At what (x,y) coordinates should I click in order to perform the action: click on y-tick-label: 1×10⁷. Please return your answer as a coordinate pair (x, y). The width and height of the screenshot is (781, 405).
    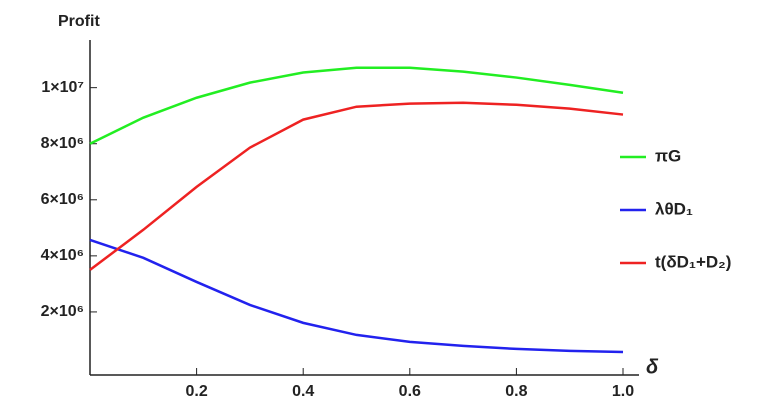
    Looking at the image, I should click on (62, 87).